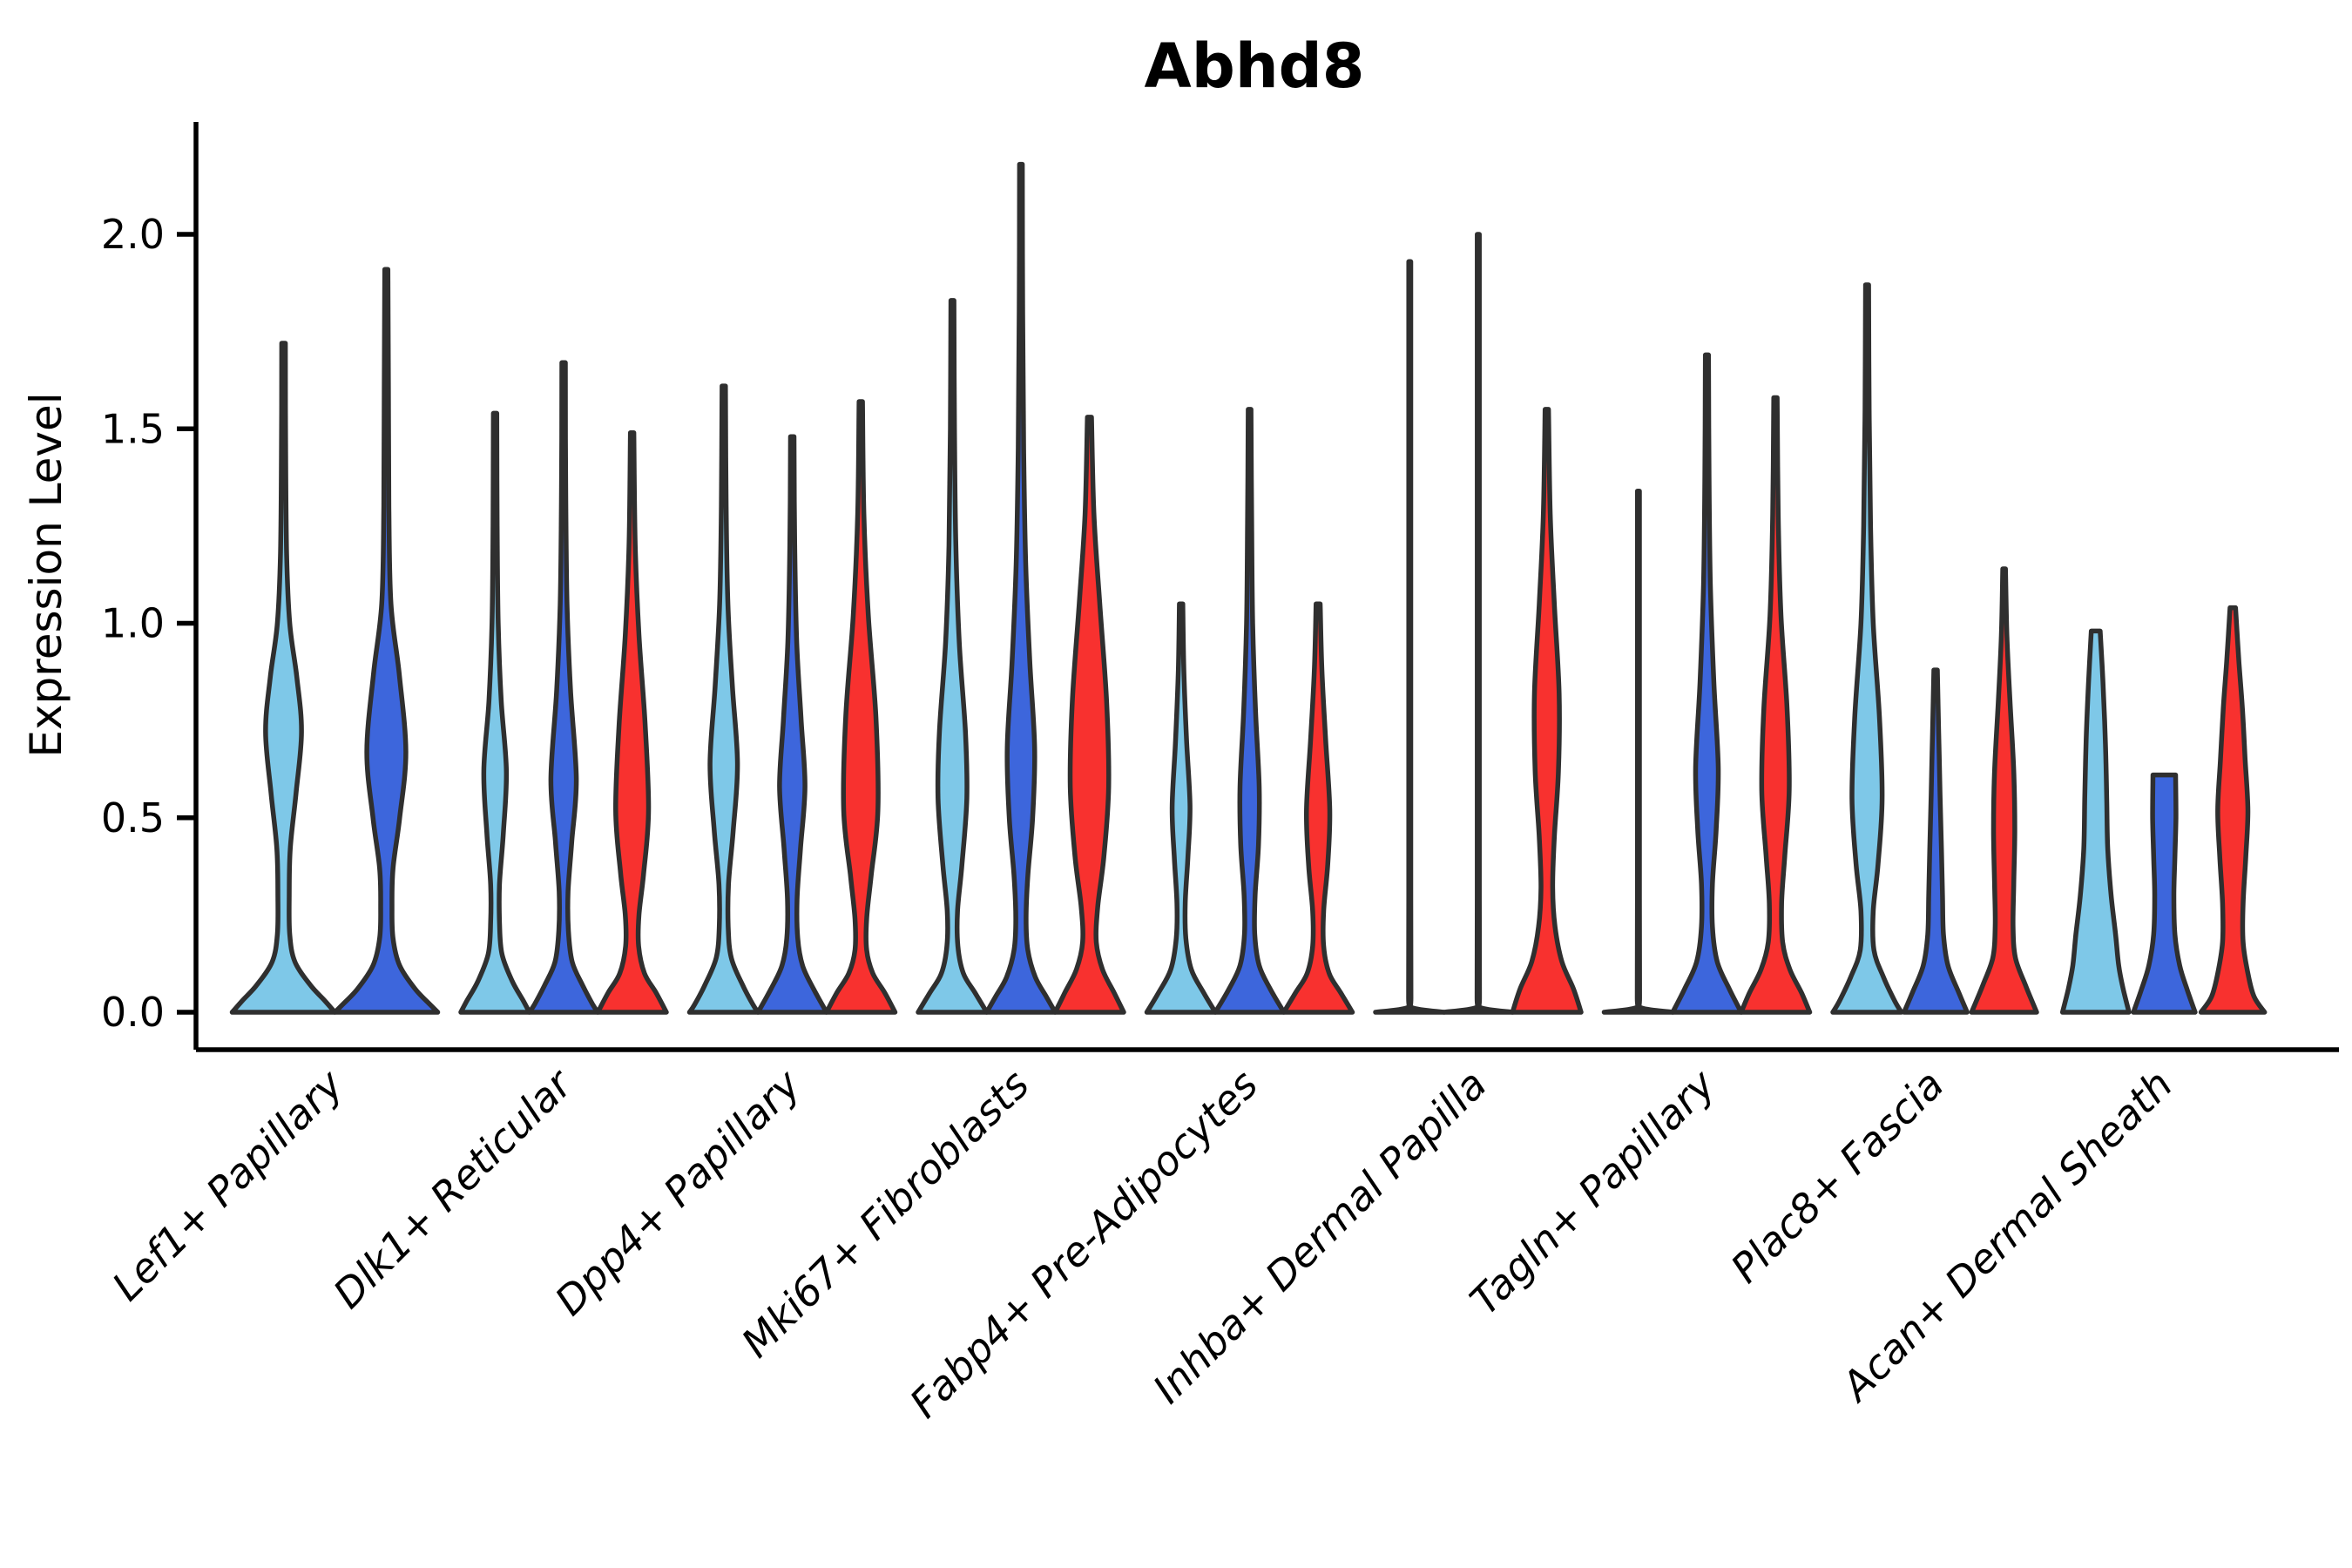  I want to click on violin-dlk1-reticular-red, so click(632, 722).